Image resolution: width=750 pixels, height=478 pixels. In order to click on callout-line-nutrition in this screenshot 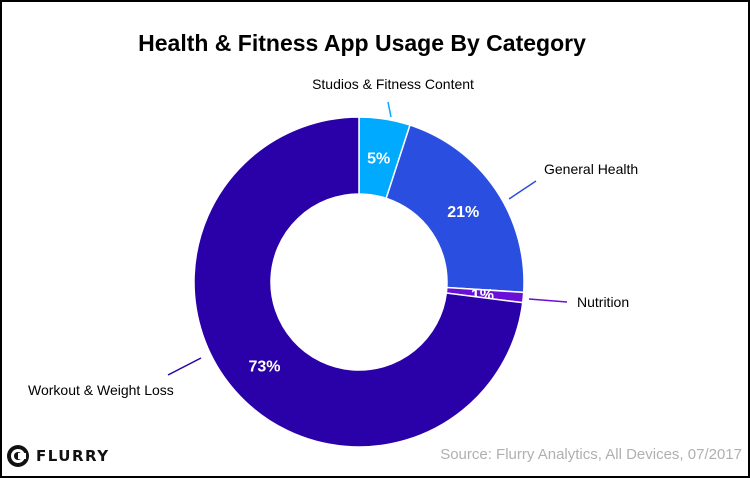, I will do `click(548, 300)`.